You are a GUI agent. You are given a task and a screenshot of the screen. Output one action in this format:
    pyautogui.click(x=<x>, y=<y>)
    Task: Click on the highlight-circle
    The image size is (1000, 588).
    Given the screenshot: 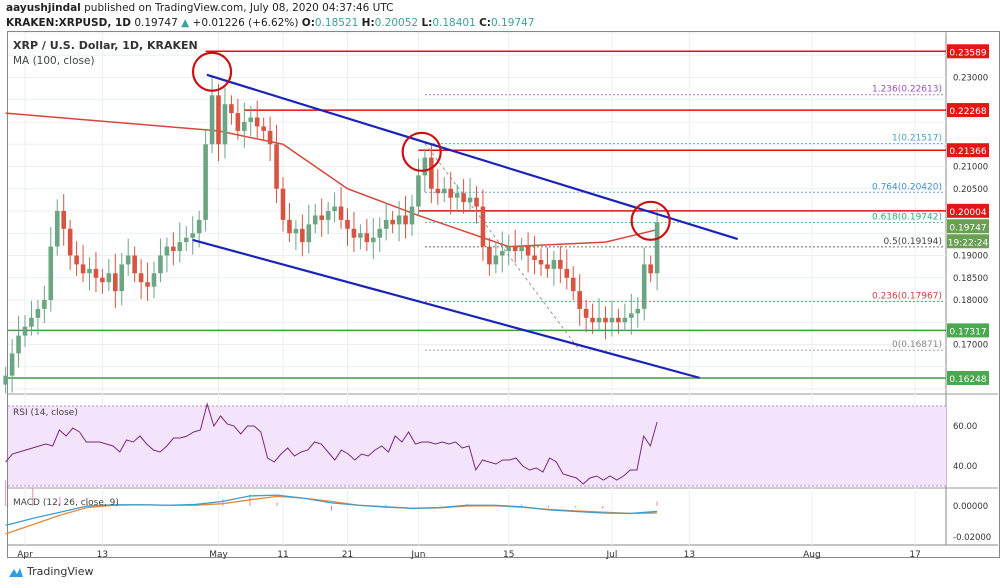 What is the action you would take?
    pyautogui.click(x=650, y=220)
    